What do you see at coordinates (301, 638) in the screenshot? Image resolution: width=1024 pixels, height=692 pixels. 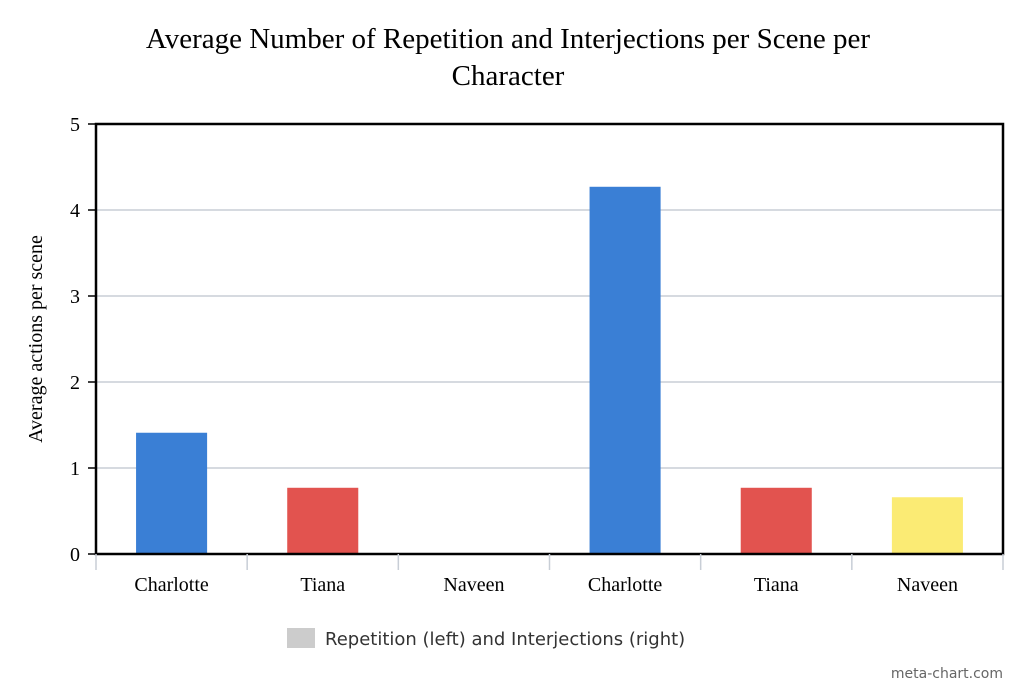 I see `legend-swatch` at bounding box center [301, 638].